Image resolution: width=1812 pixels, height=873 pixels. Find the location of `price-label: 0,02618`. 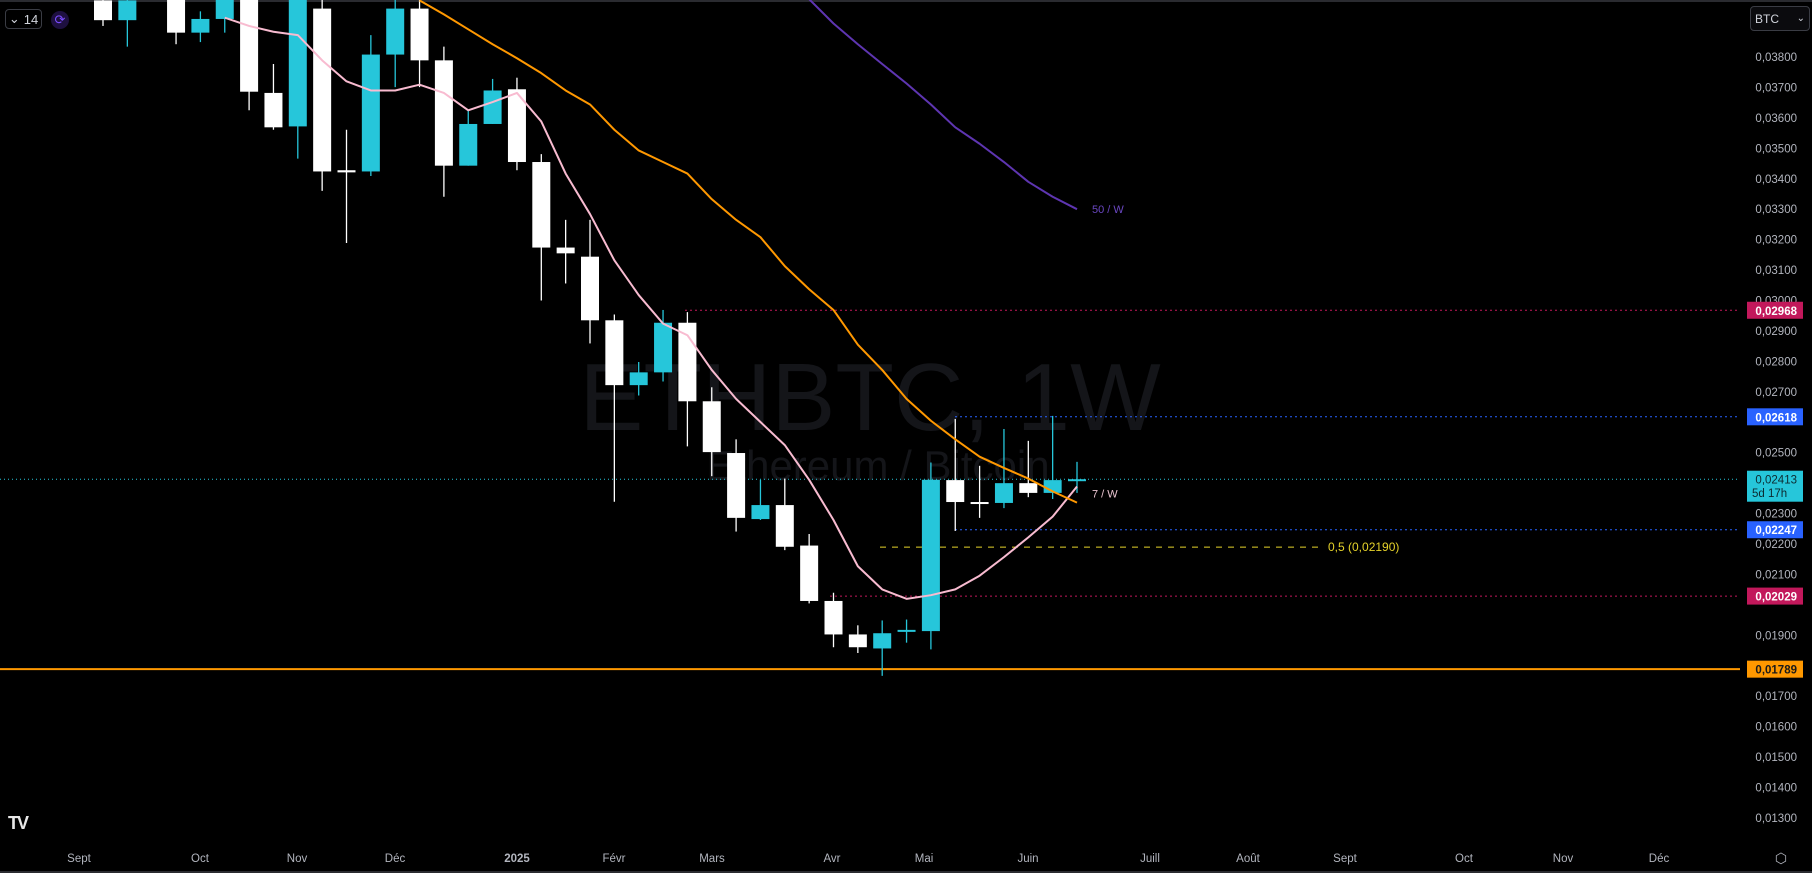

price-label: 0,02618 is located at coordinates (1776, 418).